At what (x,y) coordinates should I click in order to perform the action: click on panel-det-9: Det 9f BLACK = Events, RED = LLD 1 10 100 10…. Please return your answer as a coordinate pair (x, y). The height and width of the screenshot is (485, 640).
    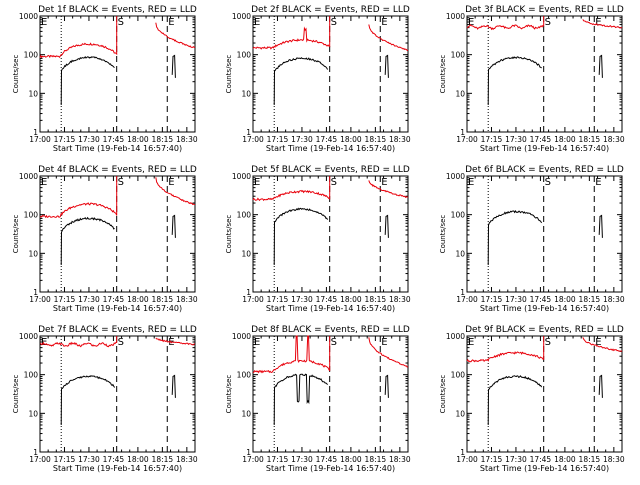
    Looking at the image, I should click on (532, 399).